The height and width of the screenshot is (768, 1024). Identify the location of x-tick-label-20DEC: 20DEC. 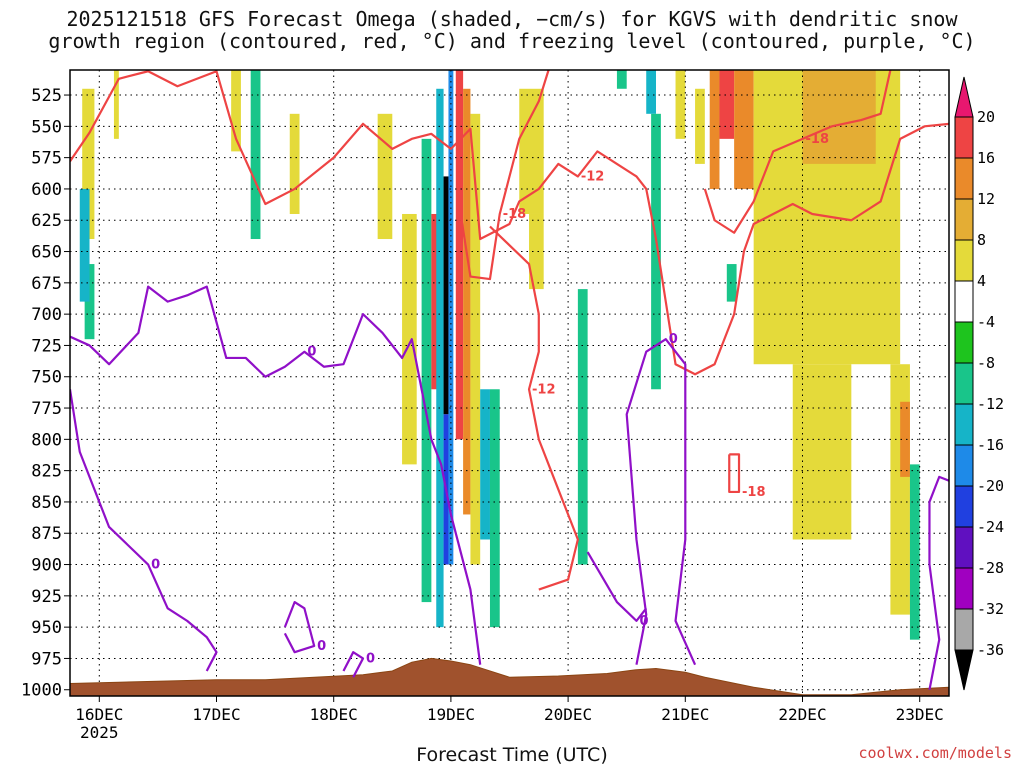
(568, 714).